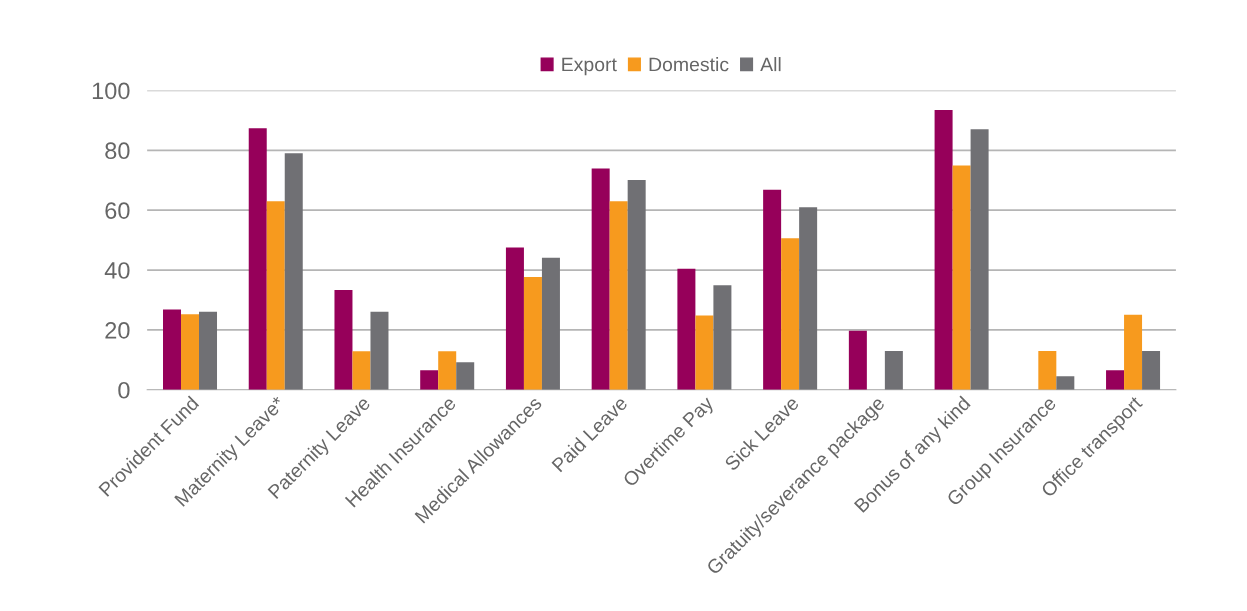  Describe the element at coordinates (124, 390) in the screenshot. I see `y-tick-label: 0` at that location.